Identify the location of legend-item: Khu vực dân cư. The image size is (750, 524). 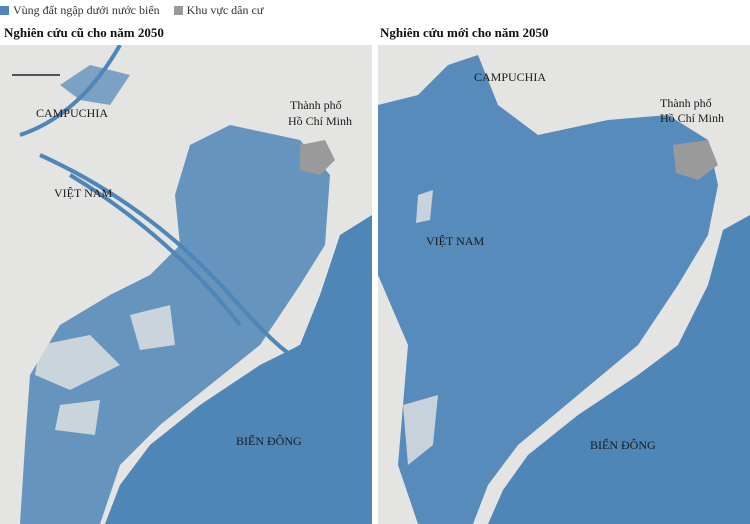
(218, 10).